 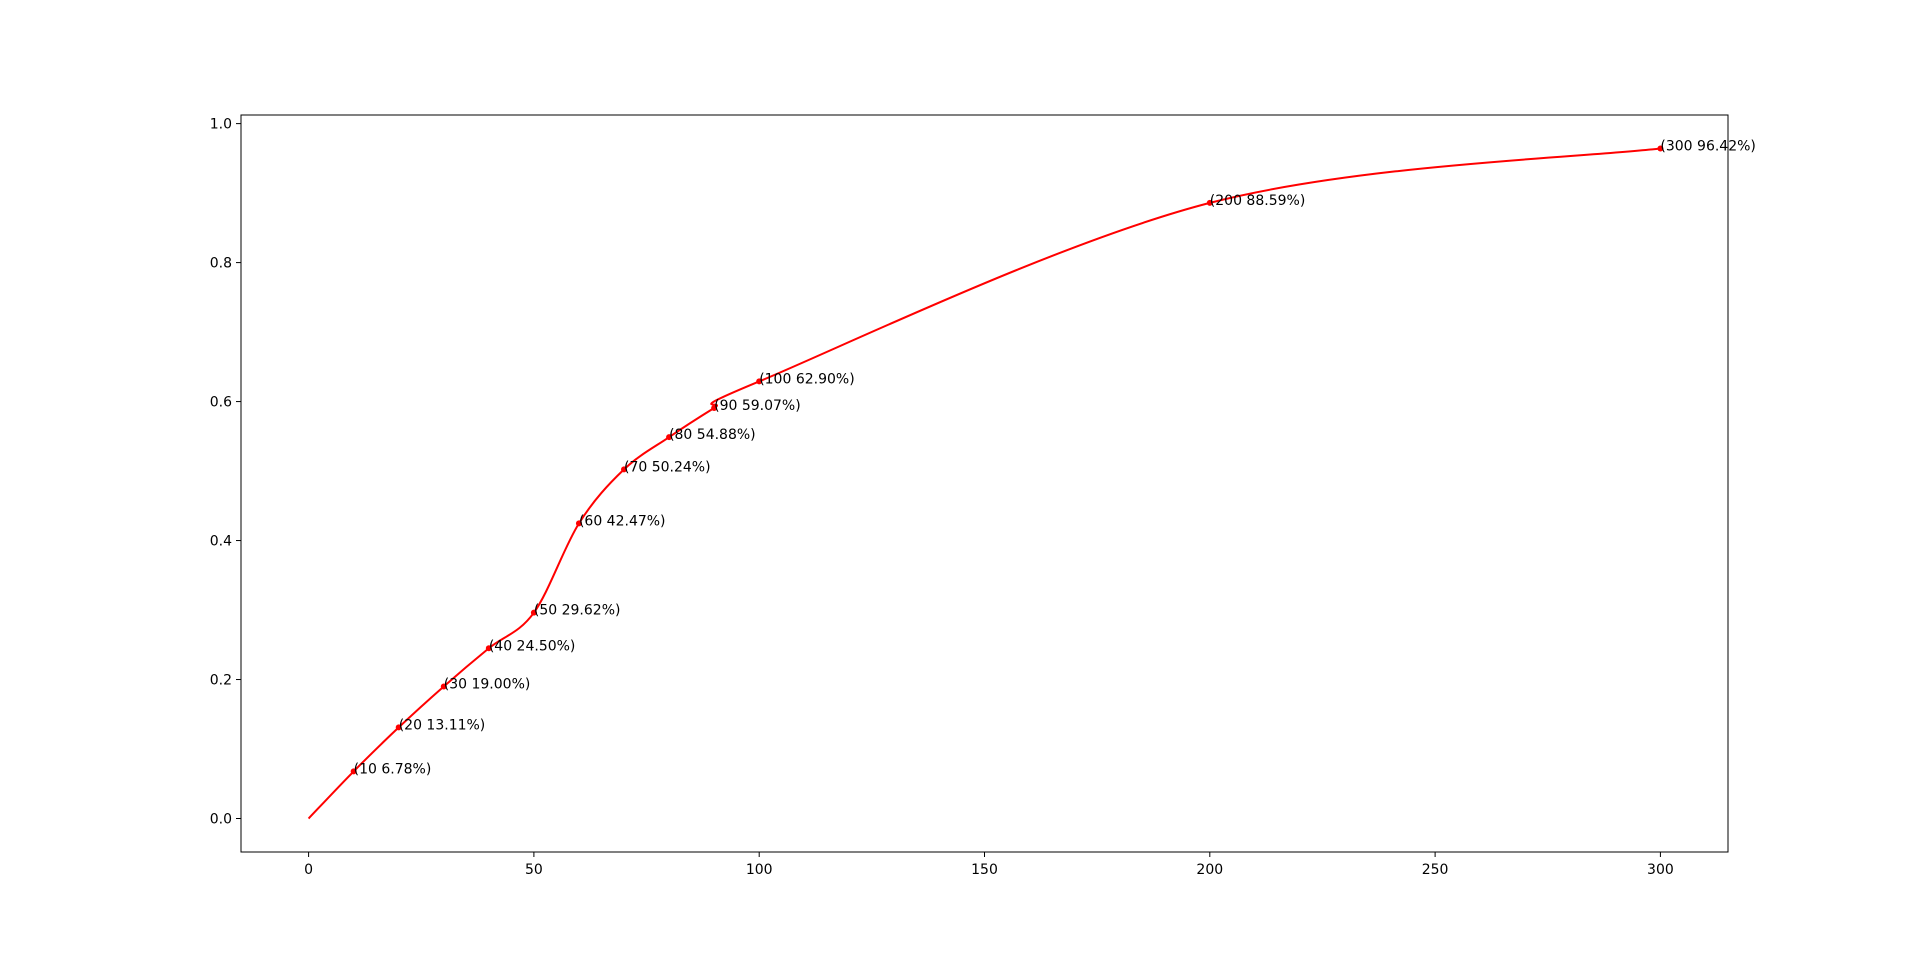 What do you see at coordinates (806, 379) in the screenshot?
I see `value-label: (100 62.90%)` at bounding box center [806, 379].